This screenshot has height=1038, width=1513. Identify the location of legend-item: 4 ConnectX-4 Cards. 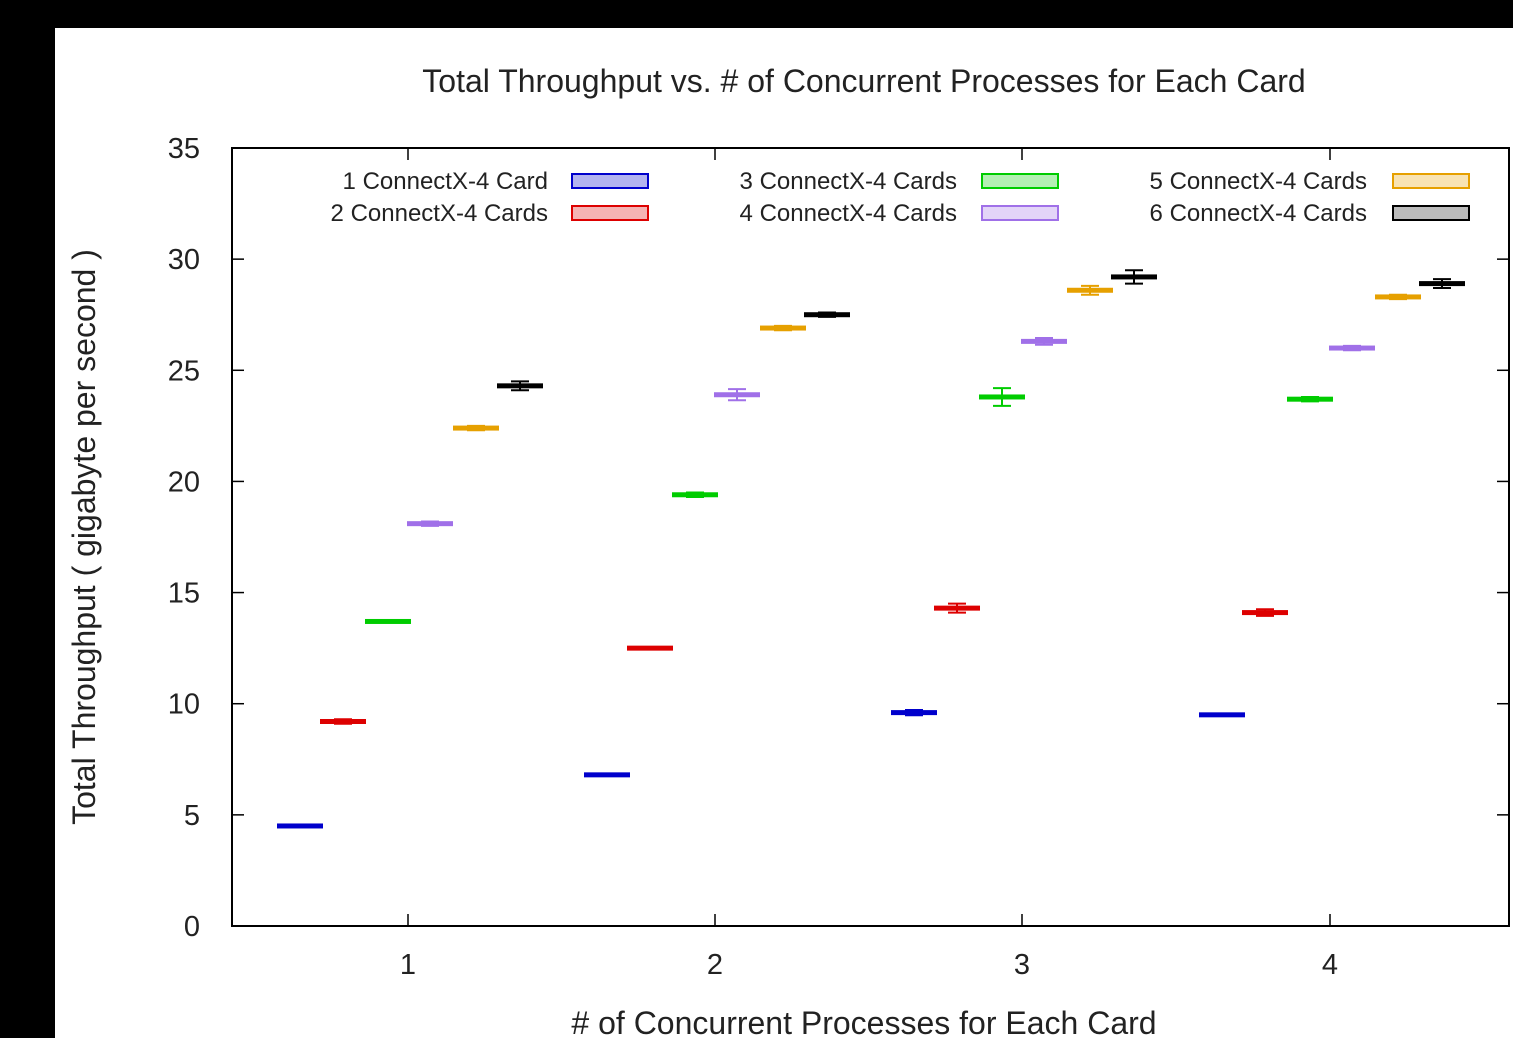
(899, 213).